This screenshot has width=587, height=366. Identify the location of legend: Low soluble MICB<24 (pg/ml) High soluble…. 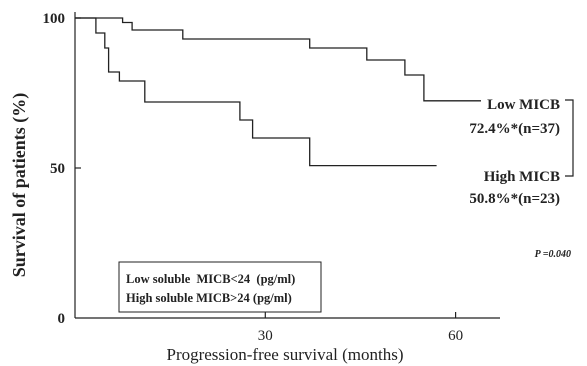
(220, 287).